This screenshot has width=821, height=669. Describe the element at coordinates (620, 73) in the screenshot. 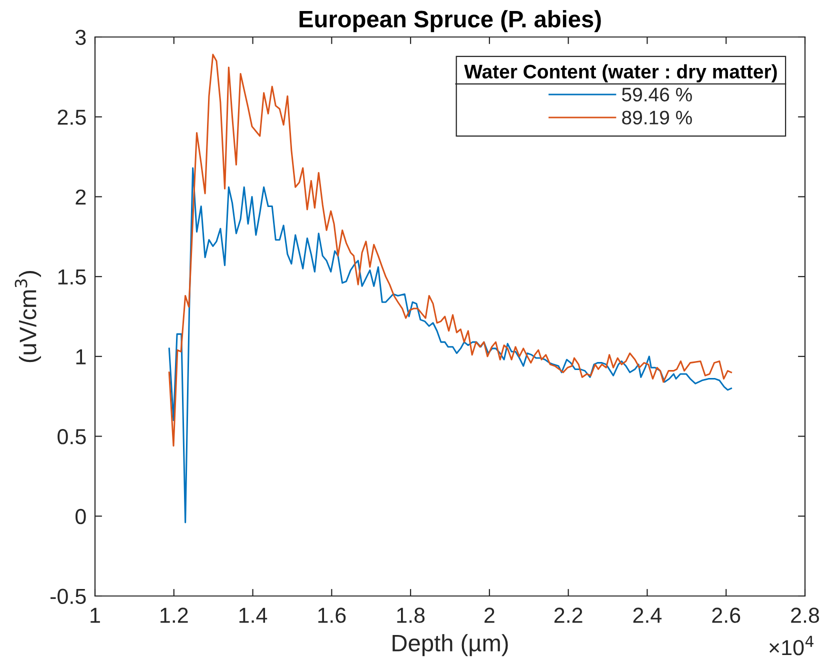

I see `legend-title: Water Content (water : dry matter)` at that location.